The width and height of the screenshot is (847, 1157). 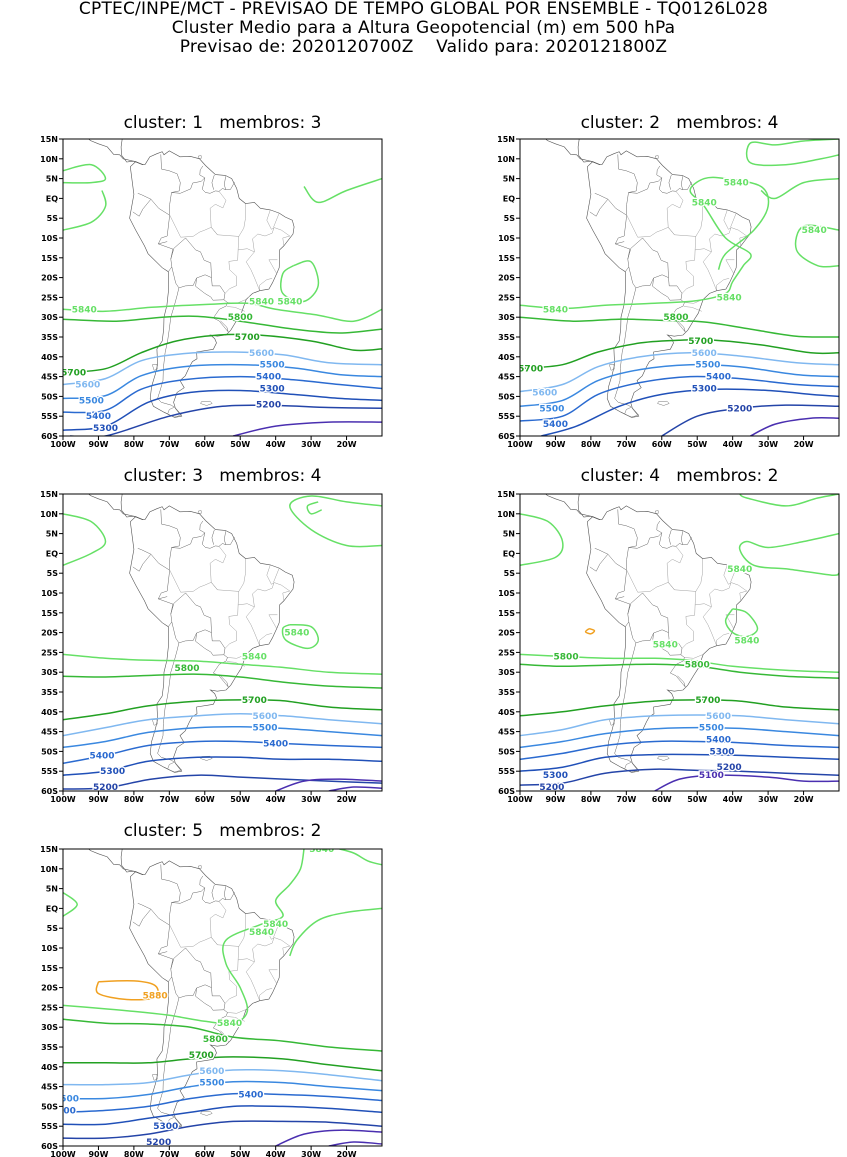 What do you see at coordinates (662, 799) in the screenshot?
I see `lon-label: 60W` at bounding box center [662, 799].